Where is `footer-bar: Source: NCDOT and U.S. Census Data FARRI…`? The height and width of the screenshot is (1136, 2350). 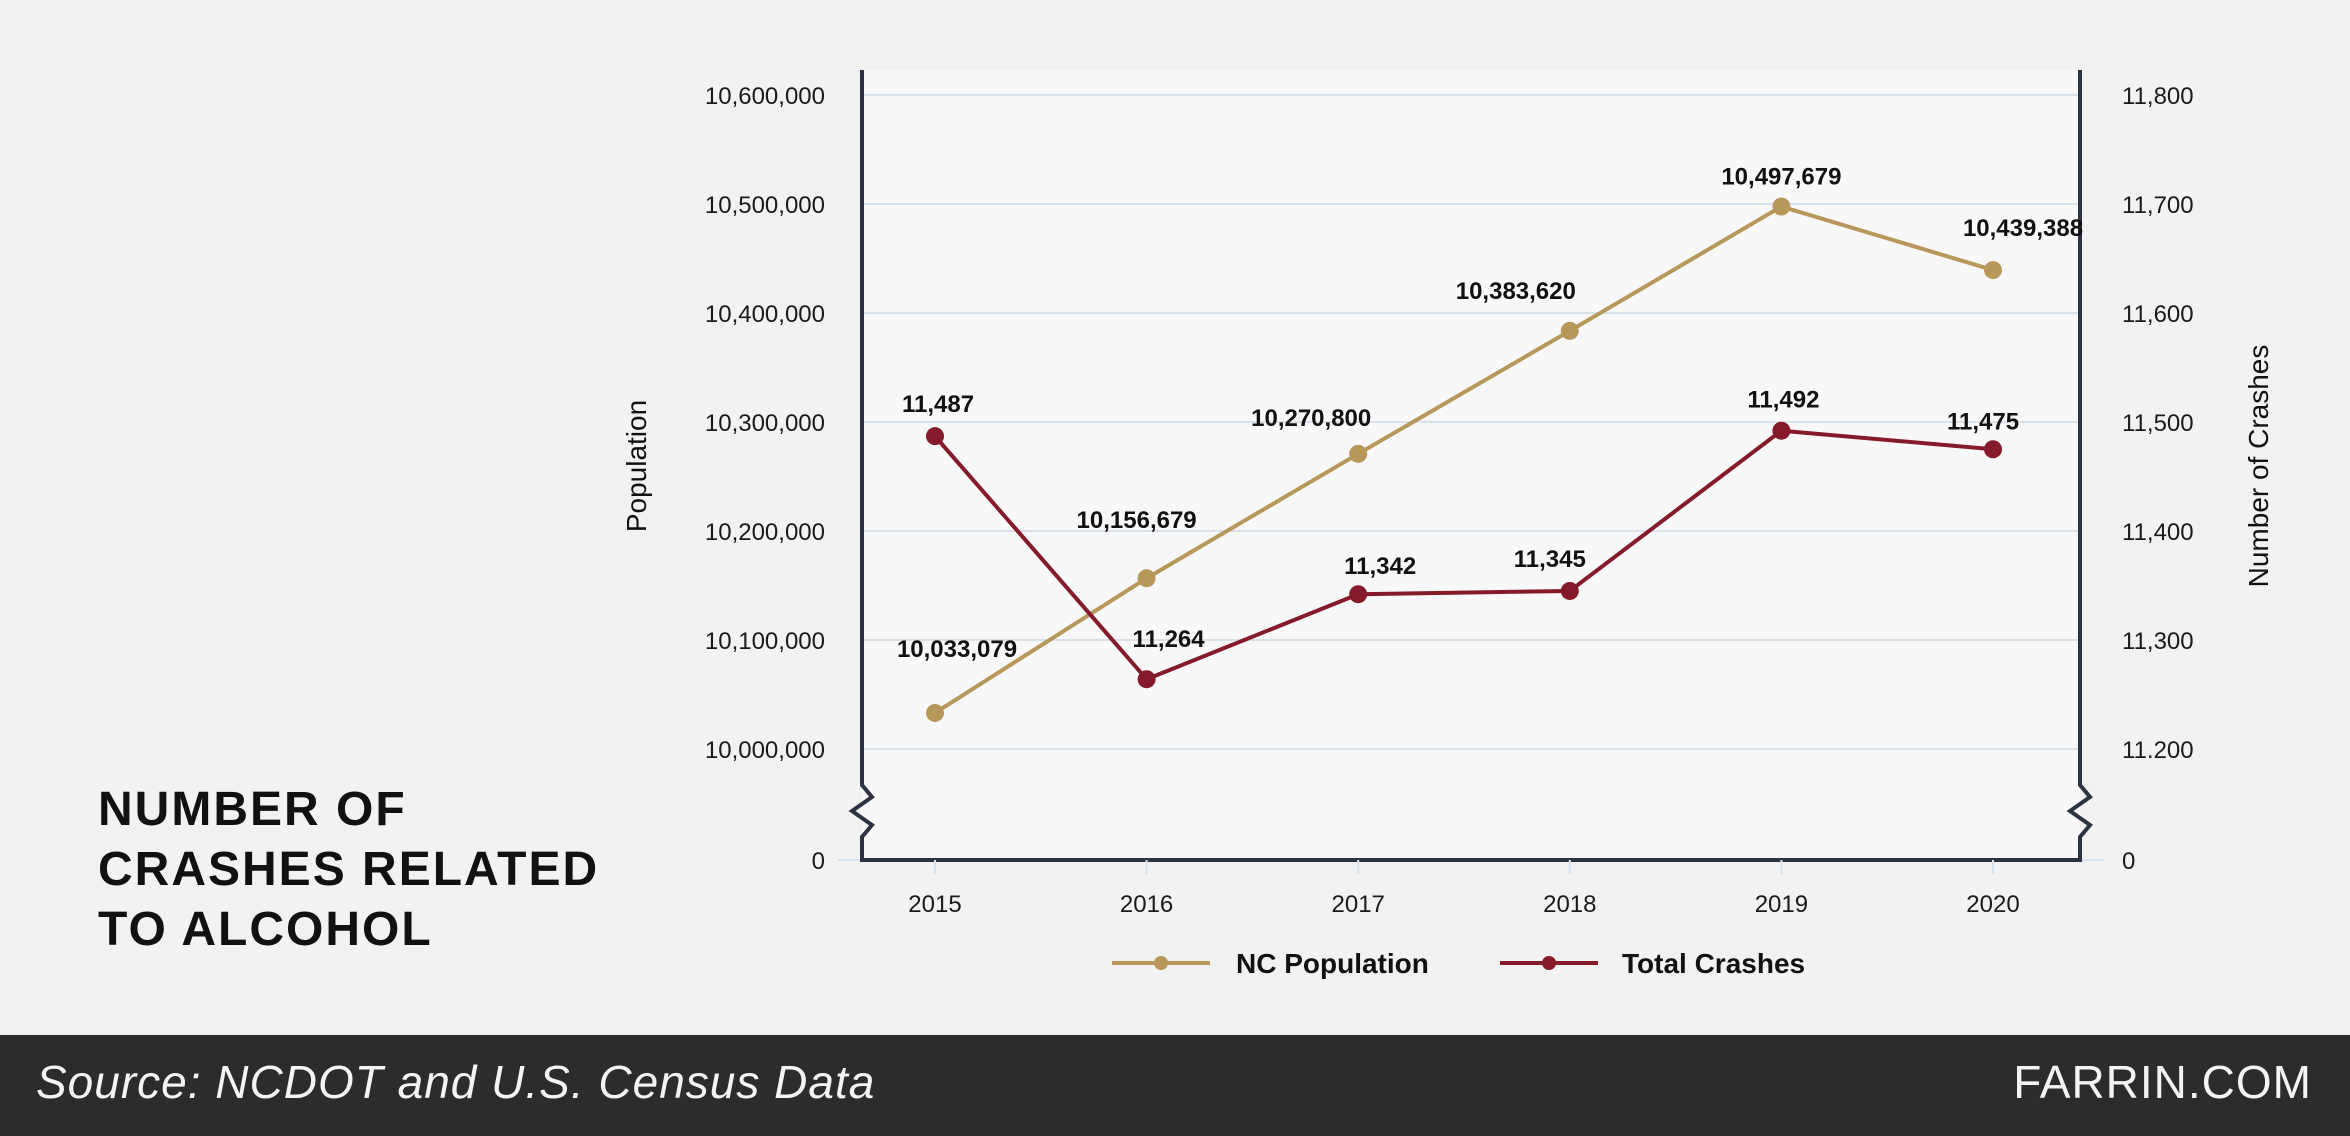 footer-bar: Source: NCDOT and U.S. Census Data FARRI… is located at coordinates (1175, 1085).